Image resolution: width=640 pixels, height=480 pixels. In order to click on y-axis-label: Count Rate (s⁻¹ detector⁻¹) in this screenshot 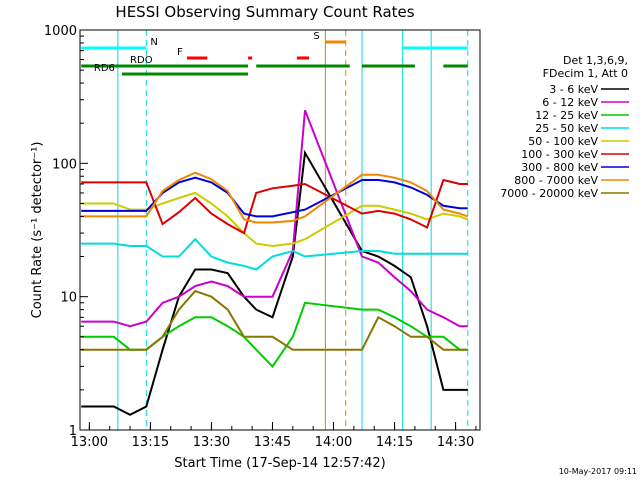, I will do `click(37, 230)`.